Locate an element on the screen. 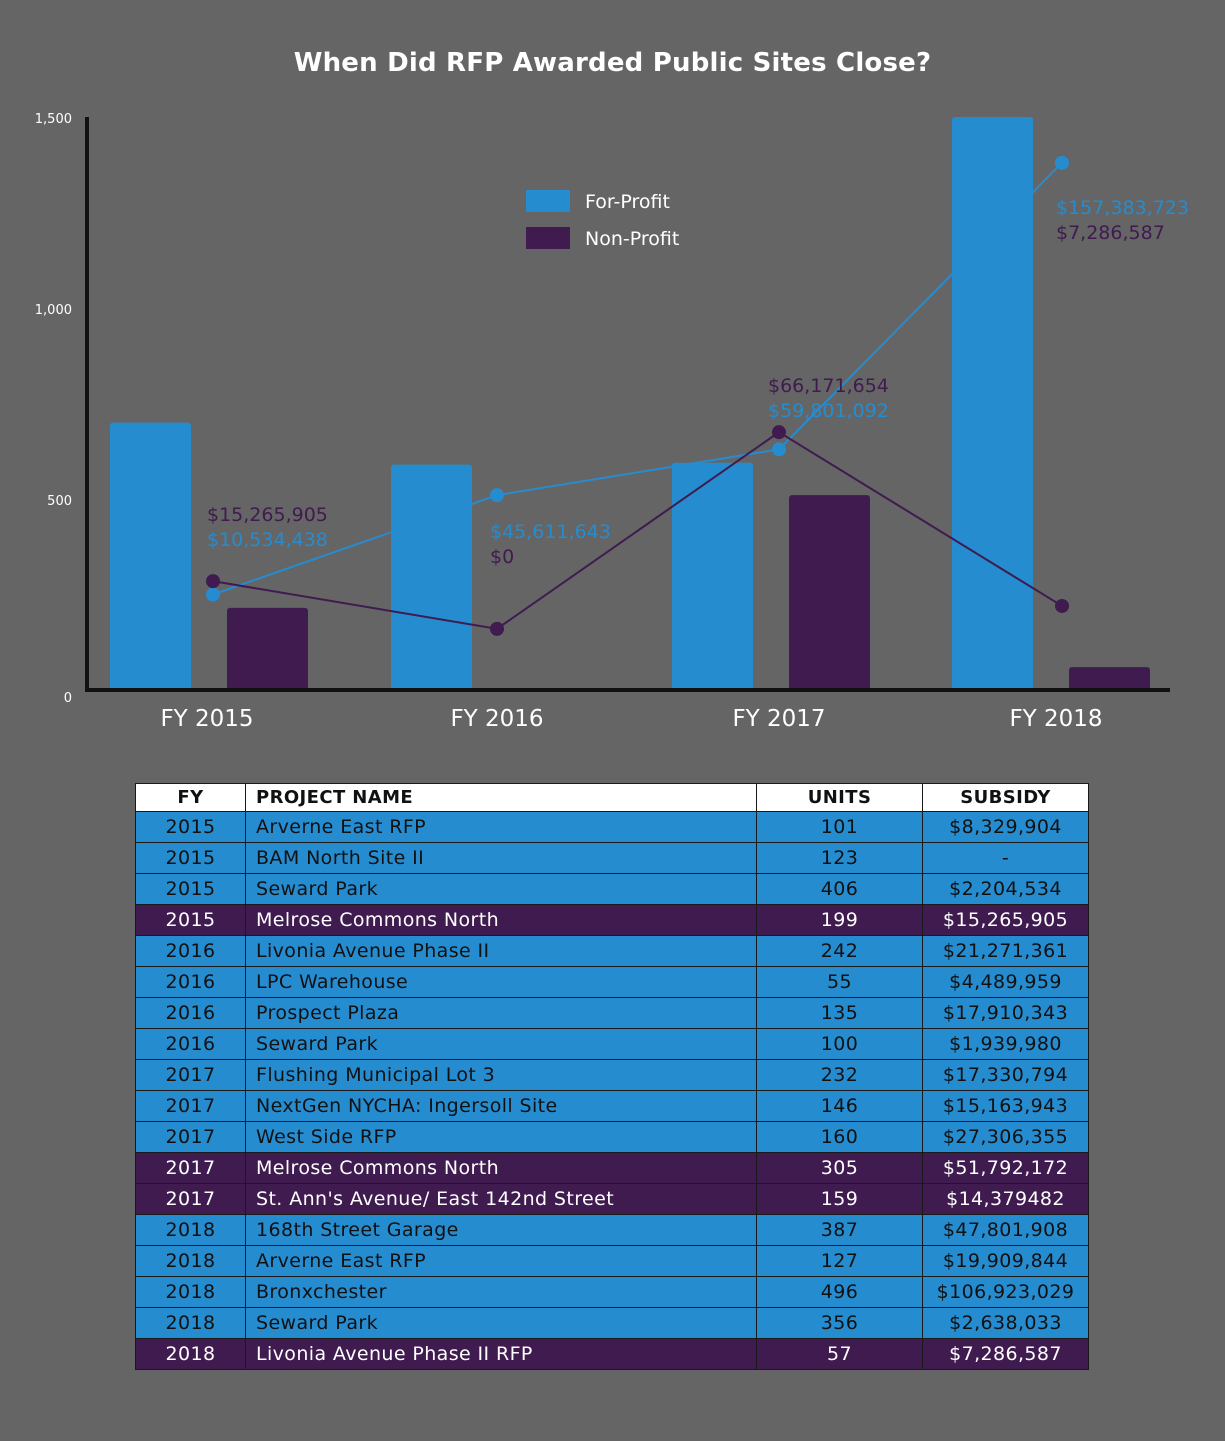 The height and width of the screenshot is (1441, 1225). y-tick-label: 500 is located at coordinates (59, 501).